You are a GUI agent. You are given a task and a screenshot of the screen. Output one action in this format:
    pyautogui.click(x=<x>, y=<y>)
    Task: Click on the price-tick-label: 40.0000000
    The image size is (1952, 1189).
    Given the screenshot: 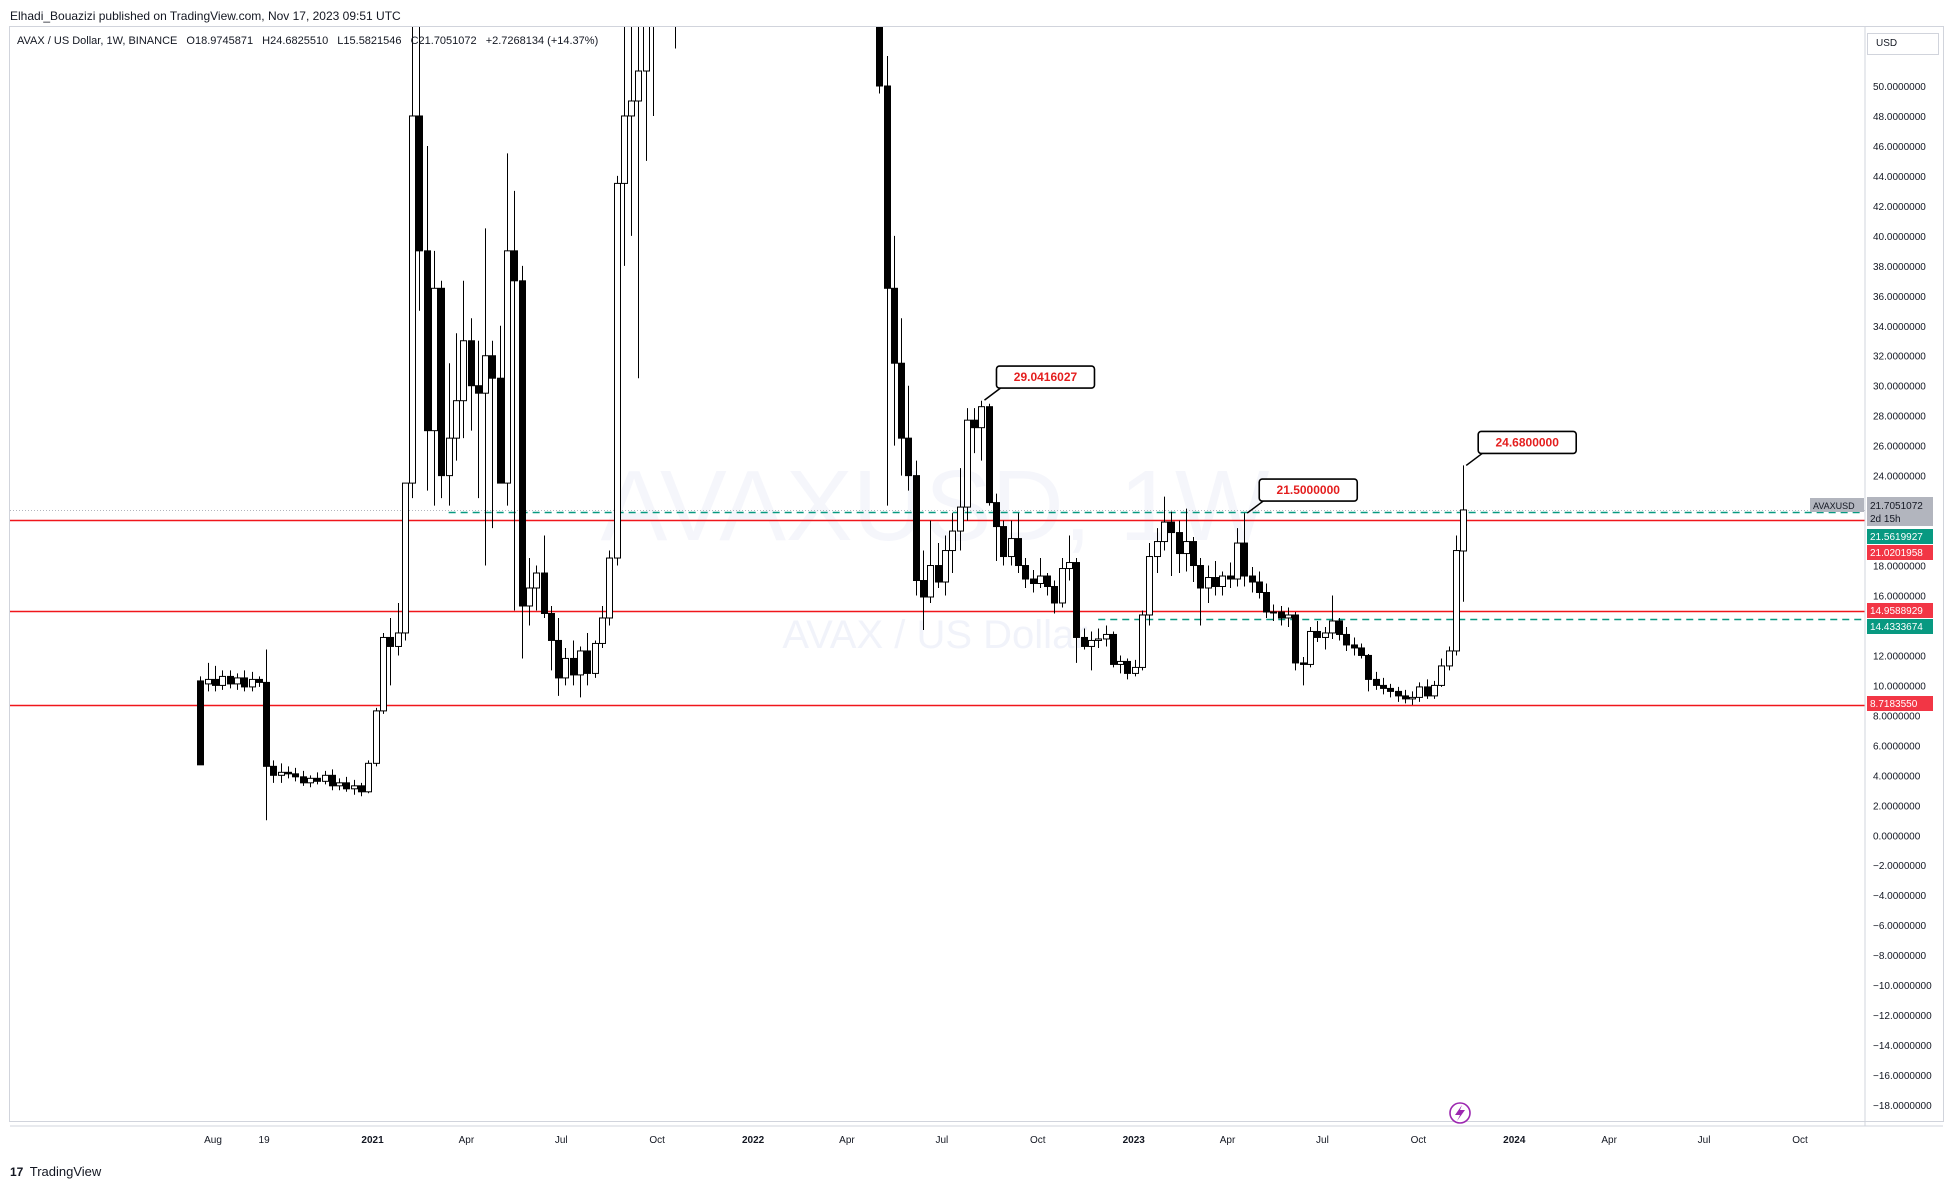 What is the action you would take?
    pyautogui.click(x=1899, y=237)
    